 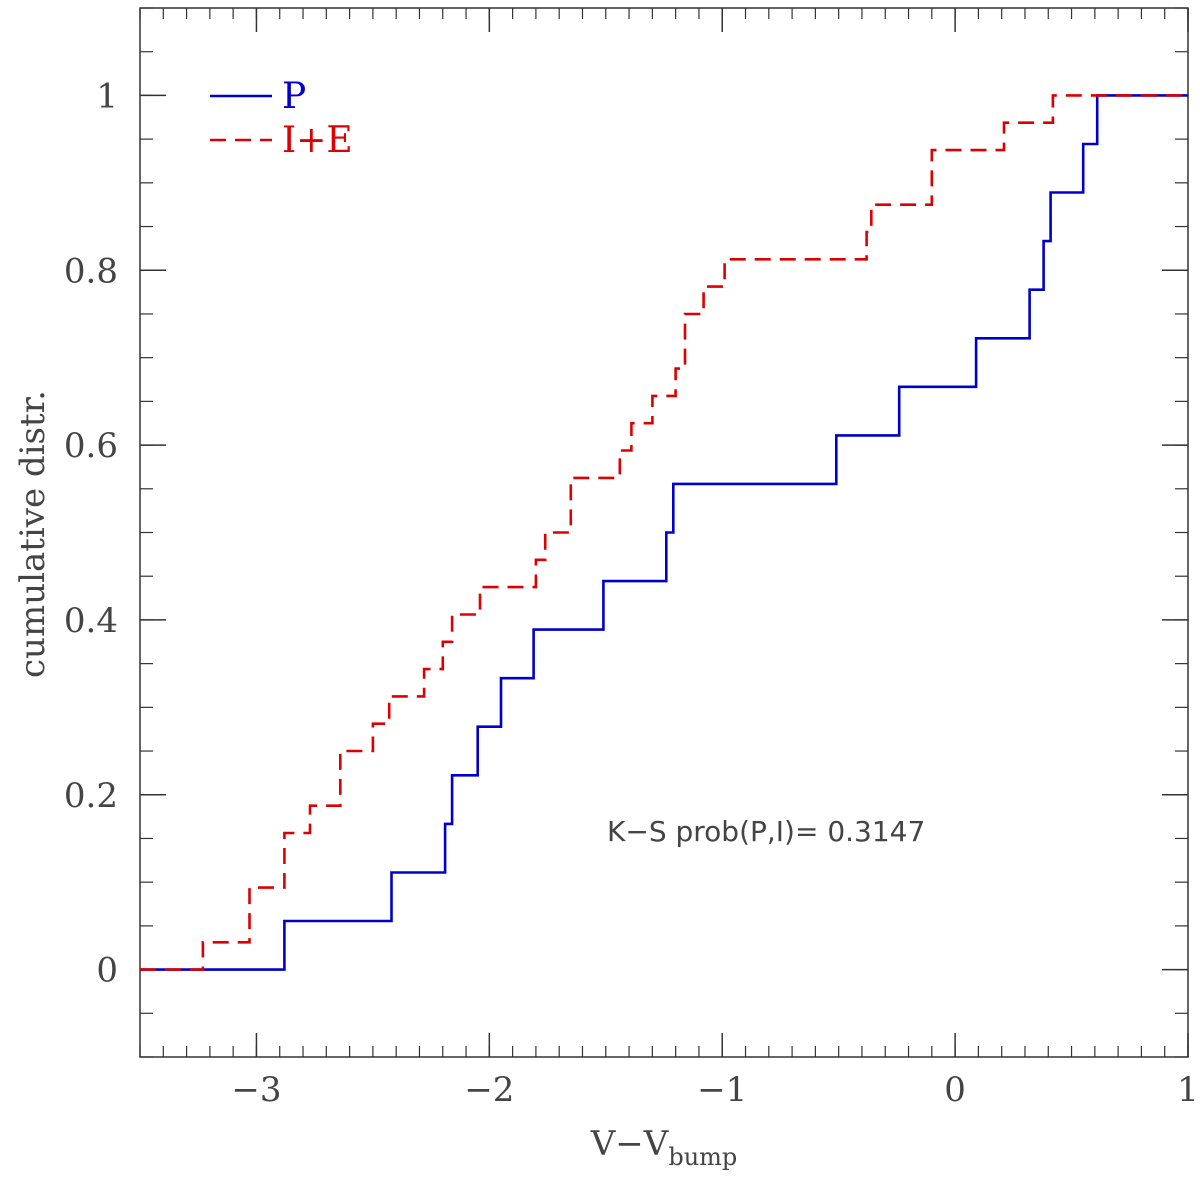 What do you see at coordinates (91, 796) in the screenshot?
I see `y-tick-label: 0.2` at bounding box center [91, 796].